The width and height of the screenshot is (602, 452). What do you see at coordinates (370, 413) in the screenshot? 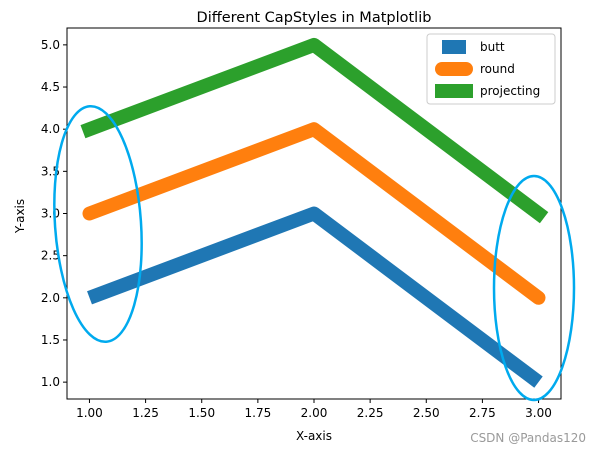
I see `x-tick-label: 2.25` at bounding box center [370, 413].